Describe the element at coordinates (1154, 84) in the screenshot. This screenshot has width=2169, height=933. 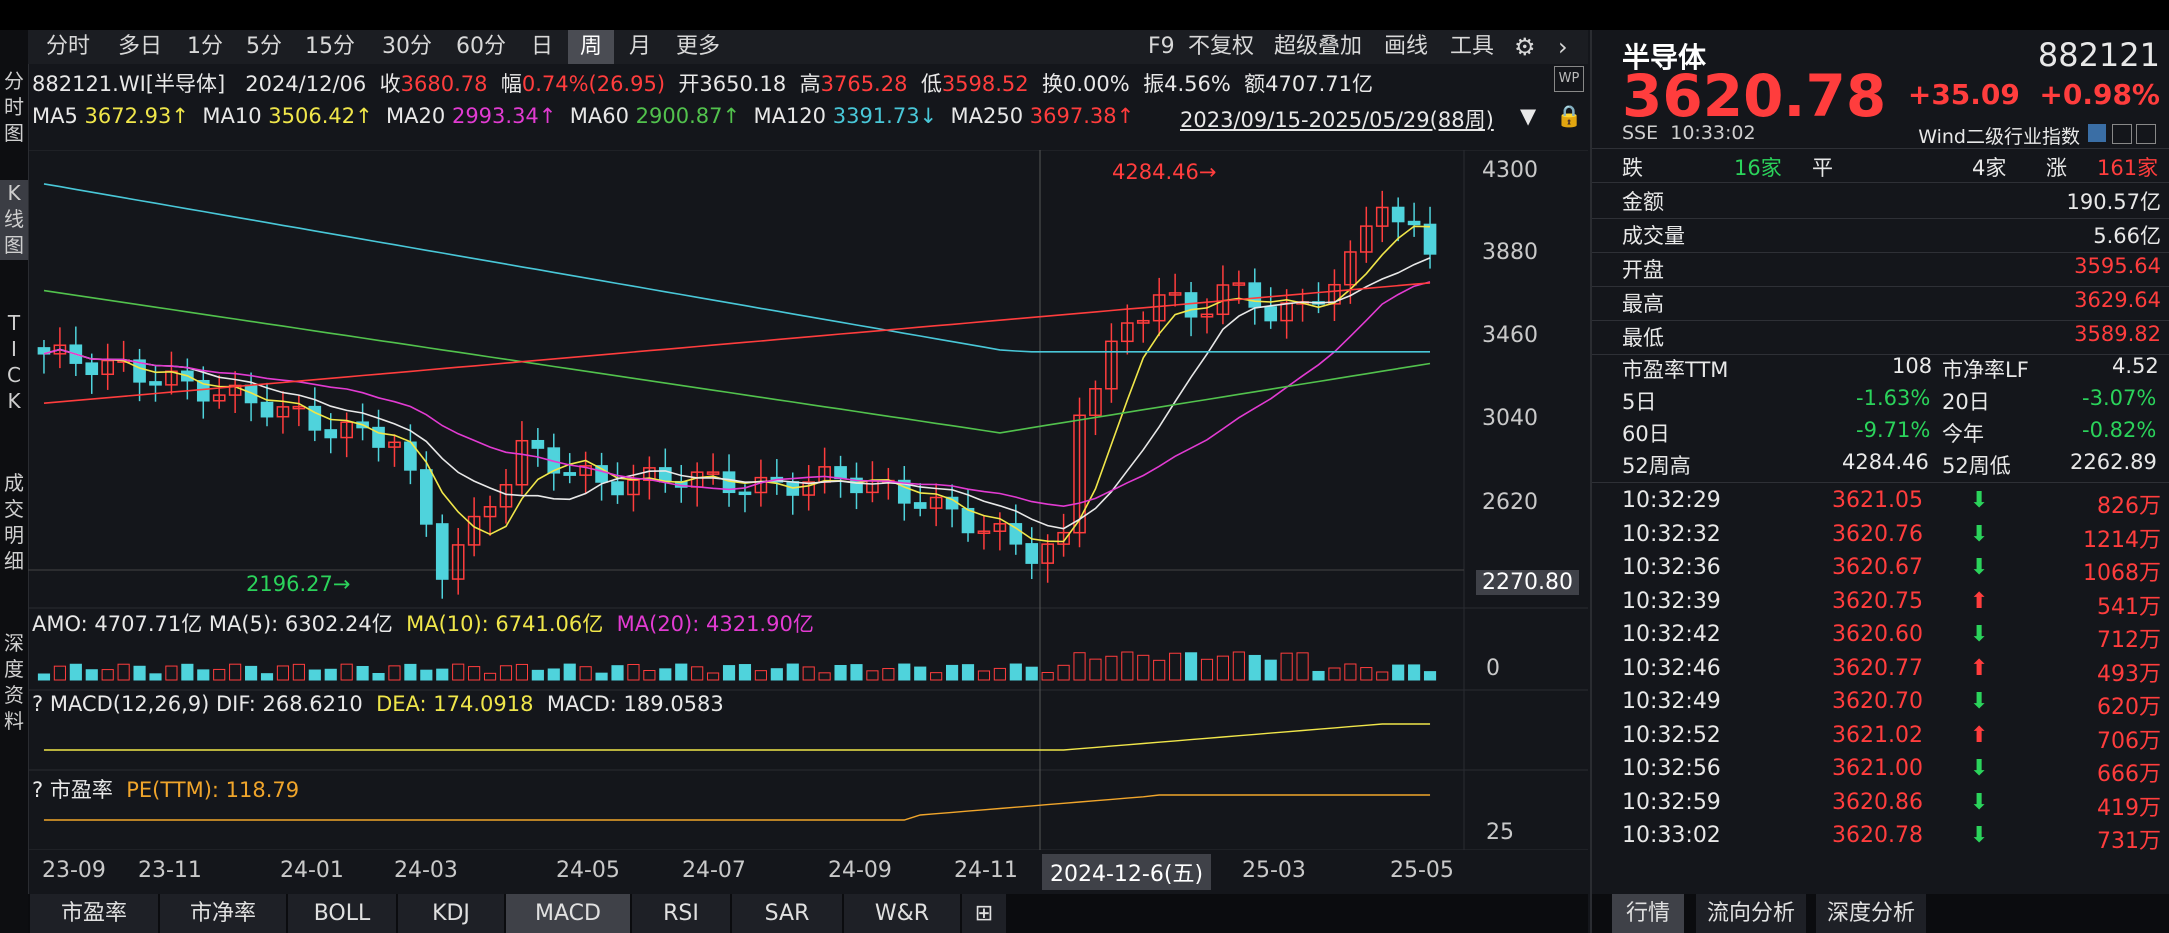
I see `amp-label: 振` at that location.